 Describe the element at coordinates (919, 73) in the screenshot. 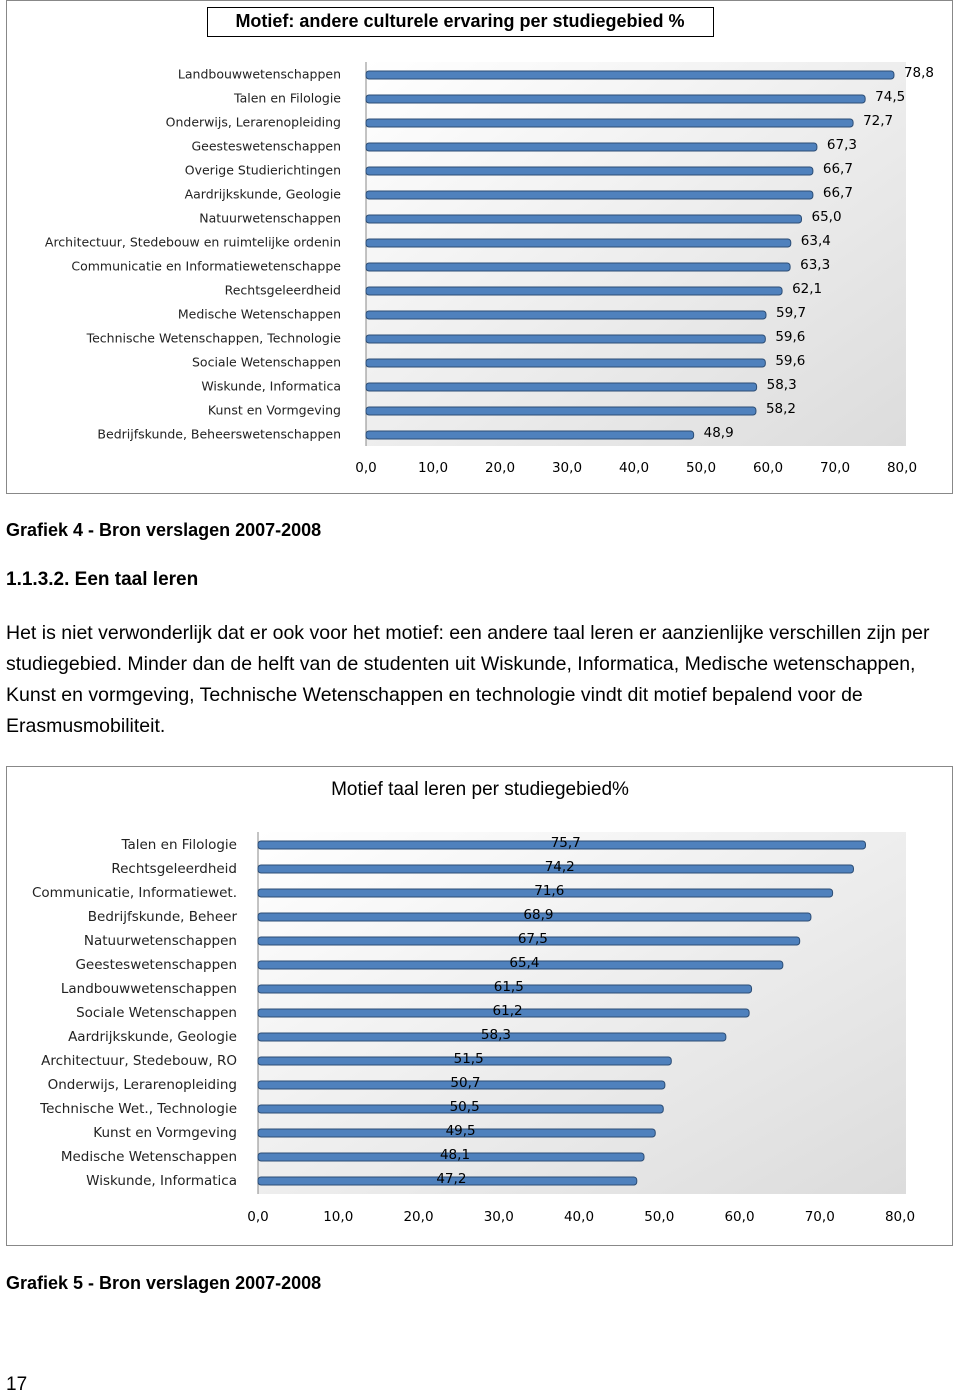

I see `data-label: 78,8` at that location.